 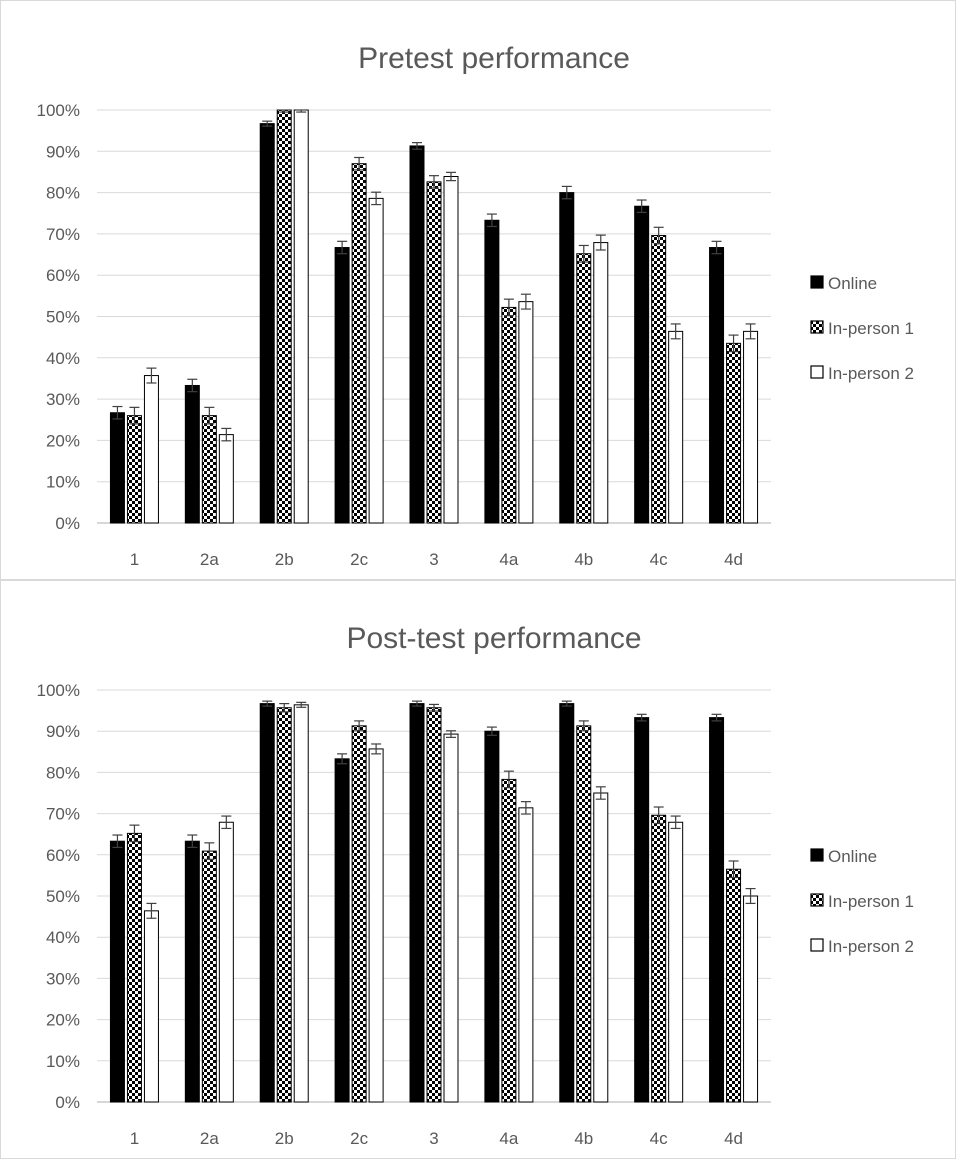 I want to click on posttest-y-tick-label: 50%, so click(x=63, y=896).